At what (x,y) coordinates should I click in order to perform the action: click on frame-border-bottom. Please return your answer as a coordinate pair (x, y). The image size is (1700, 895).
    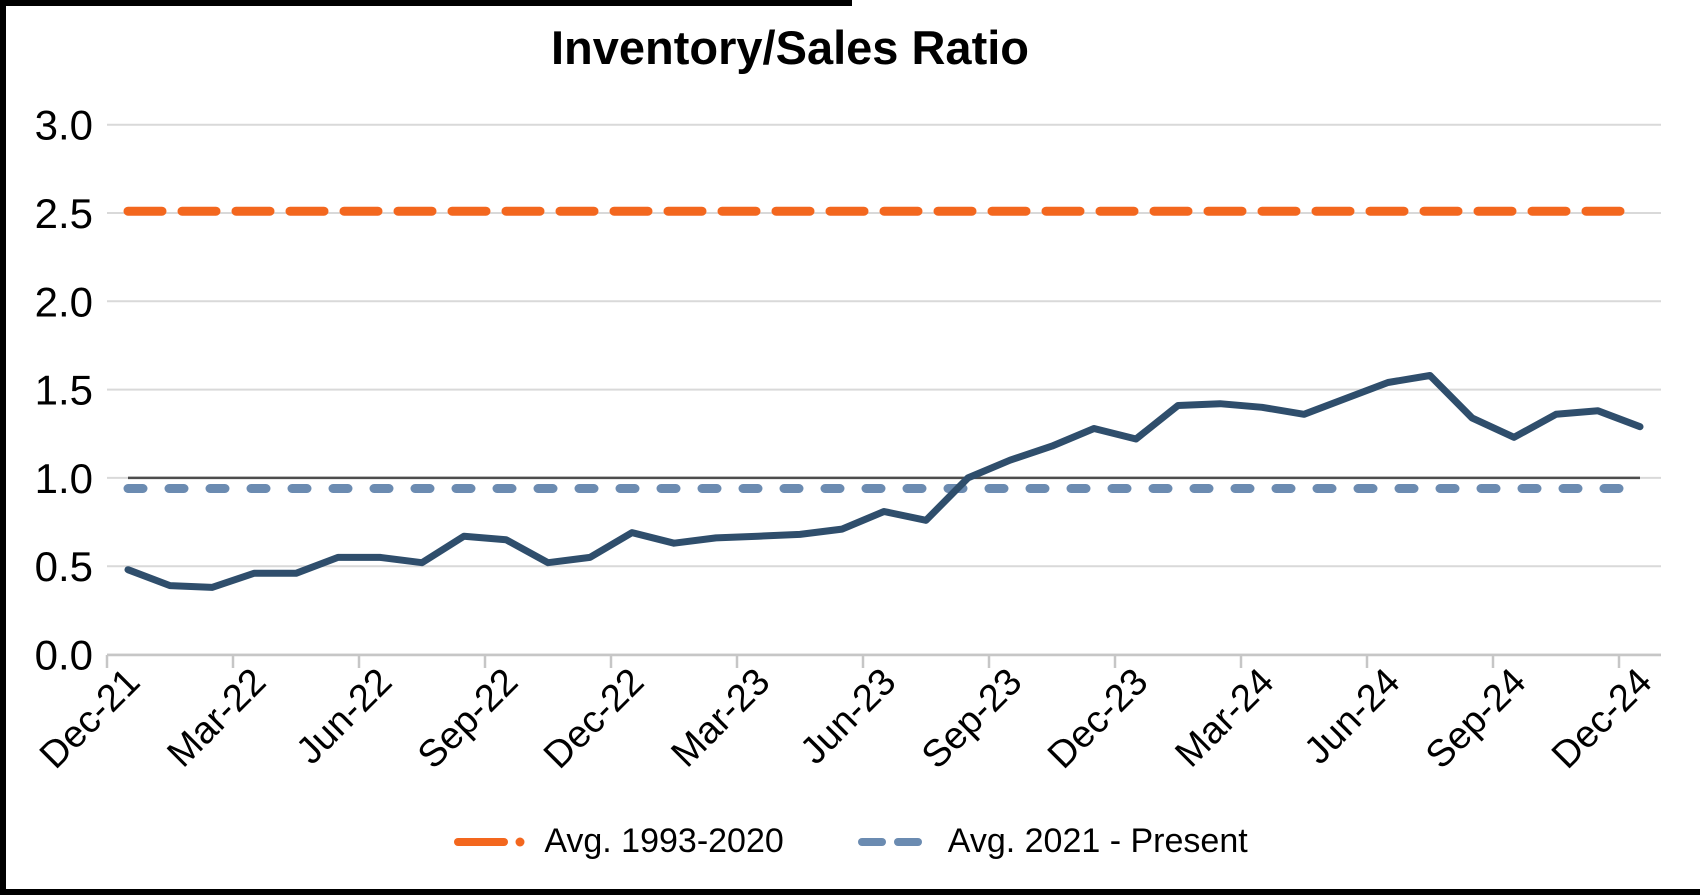
    Looking at the image, I should click on (850, 892).